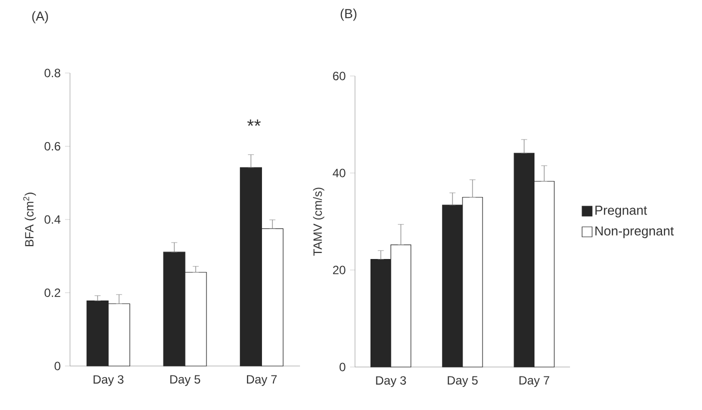  Describe the element at coordinates (52, 293) in the screenshot. I see `y-tick-label: 0.2` at that location.